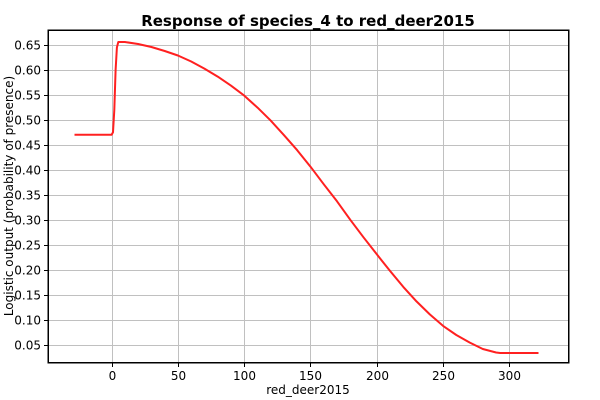 This screenshot has width=600, height=400. What do you see at coordinates (27, 171) in the screenshot?
I see `y-tick-label: 0.40` at bounding box center [27, 171].